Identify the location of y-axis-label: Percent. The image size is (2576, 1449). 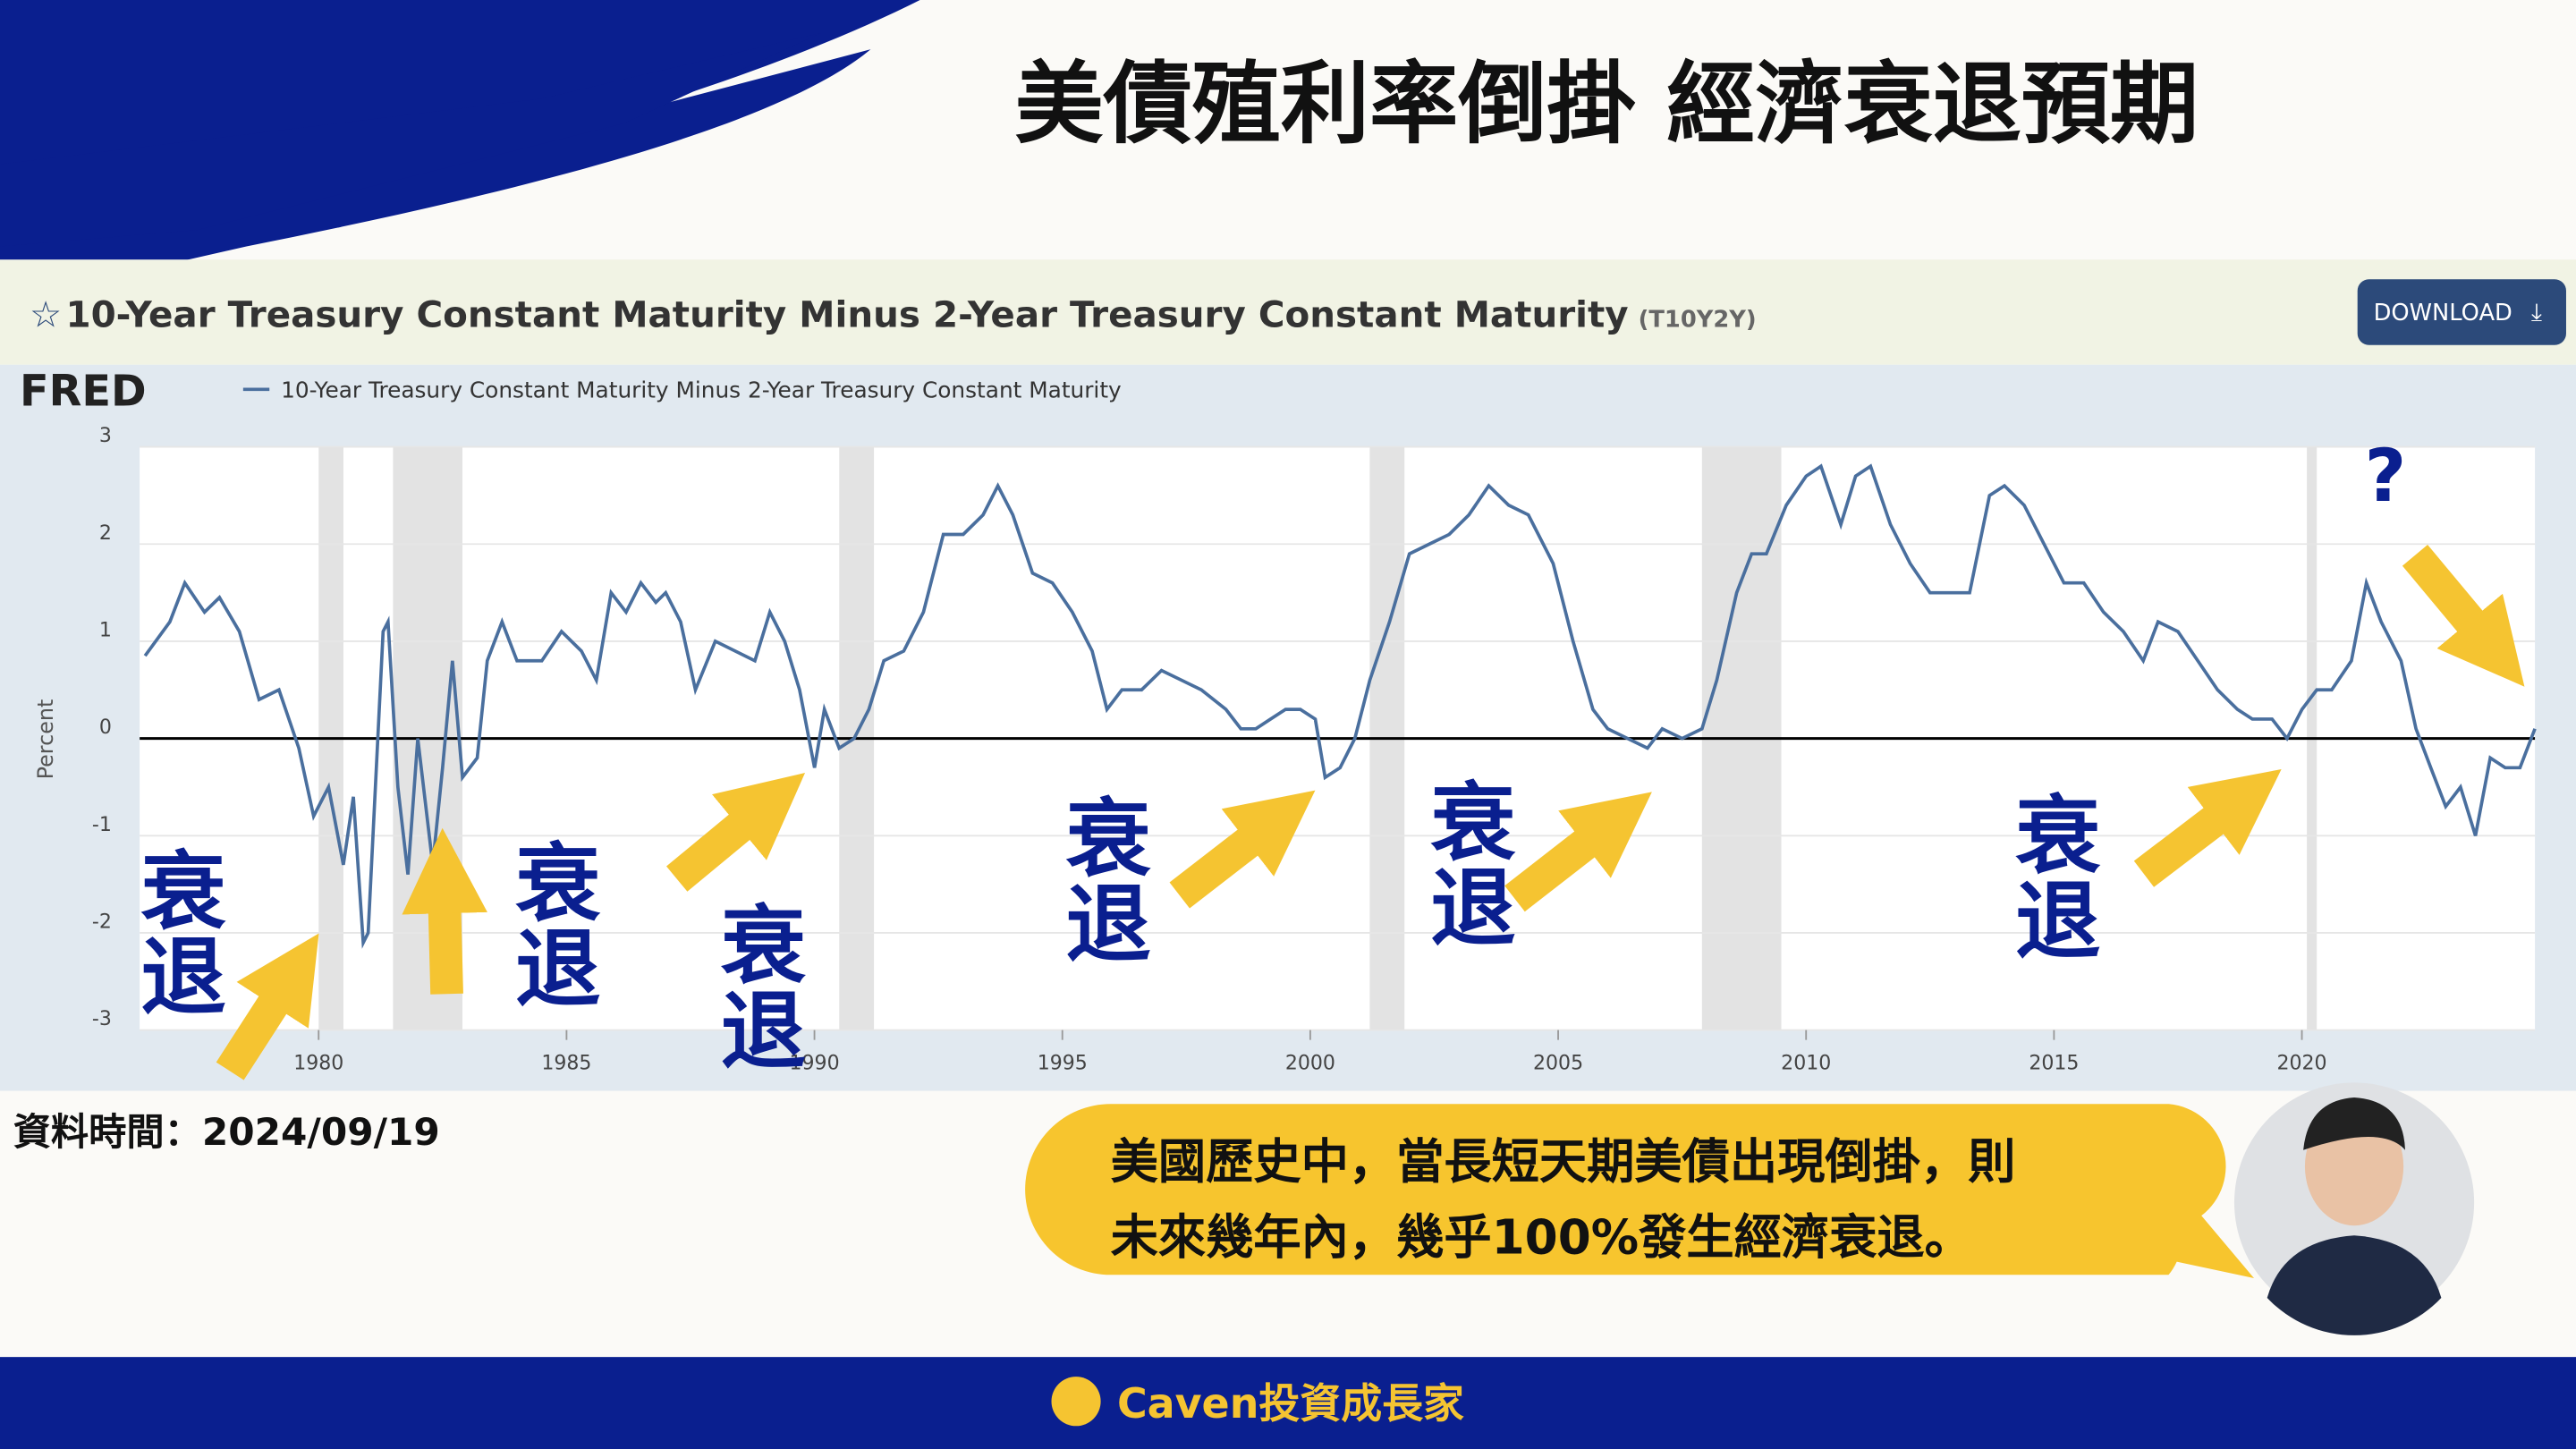
(45, 739).